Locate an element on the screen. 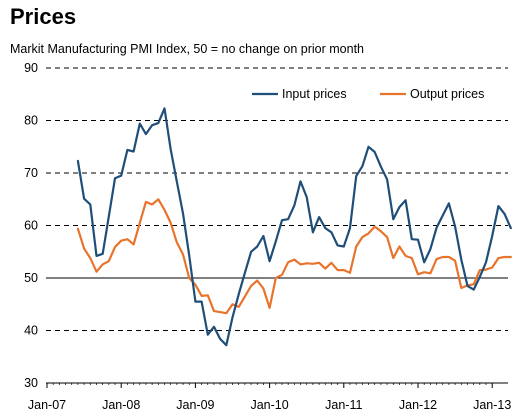 This screenshot has width=532, height=419. legend-label-input-prices: Input prices is located at coordinates (314, 94).